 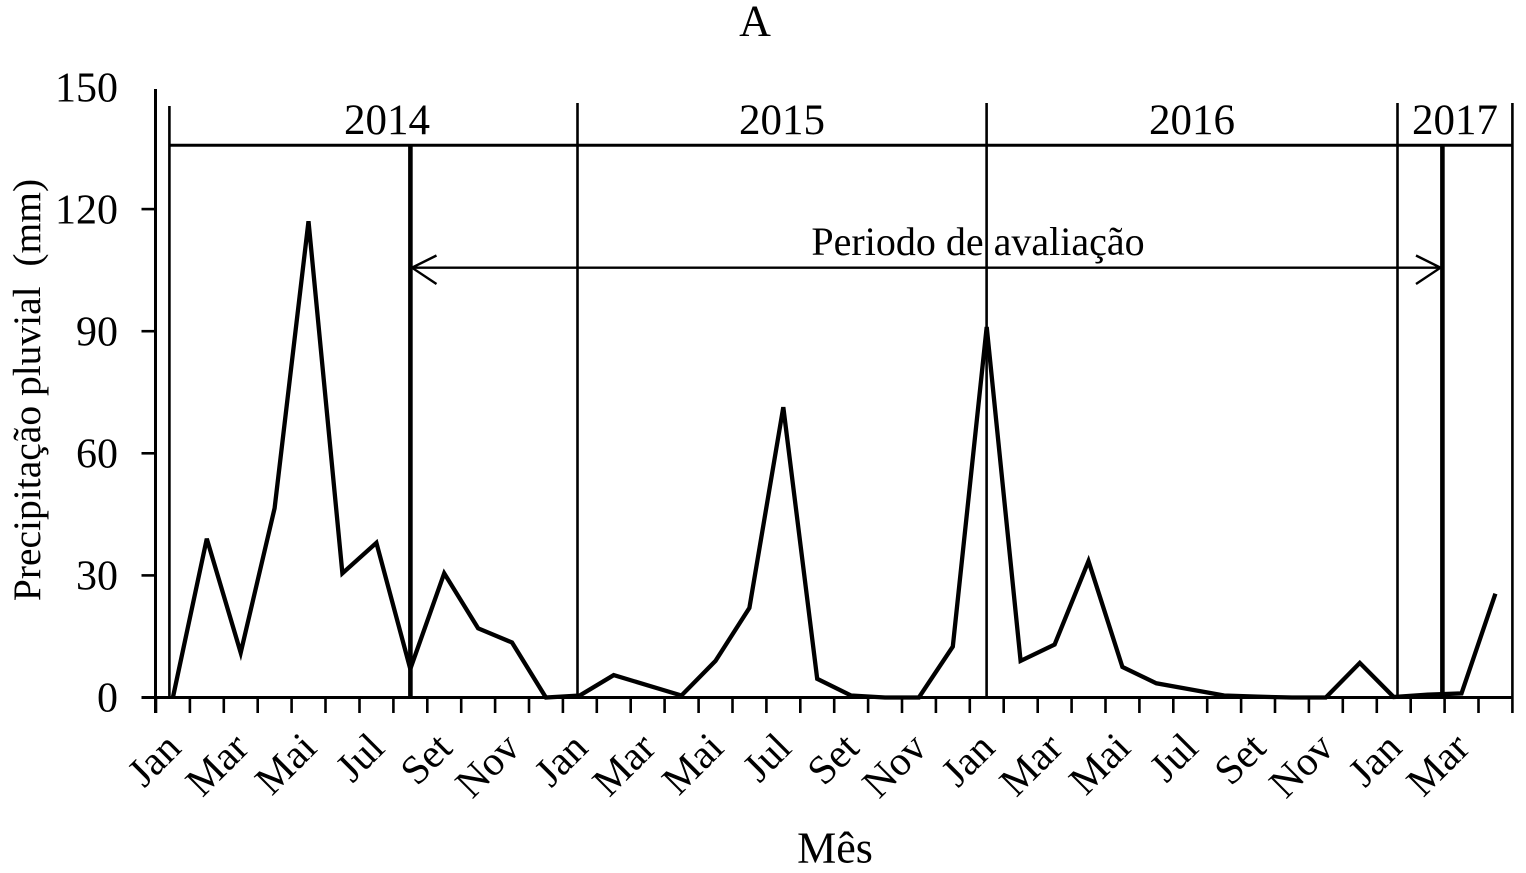 What do you see at coordinates (387, 120) in the screenshot?
I see `svg-text: 2014` at bounding box center [387, 120].